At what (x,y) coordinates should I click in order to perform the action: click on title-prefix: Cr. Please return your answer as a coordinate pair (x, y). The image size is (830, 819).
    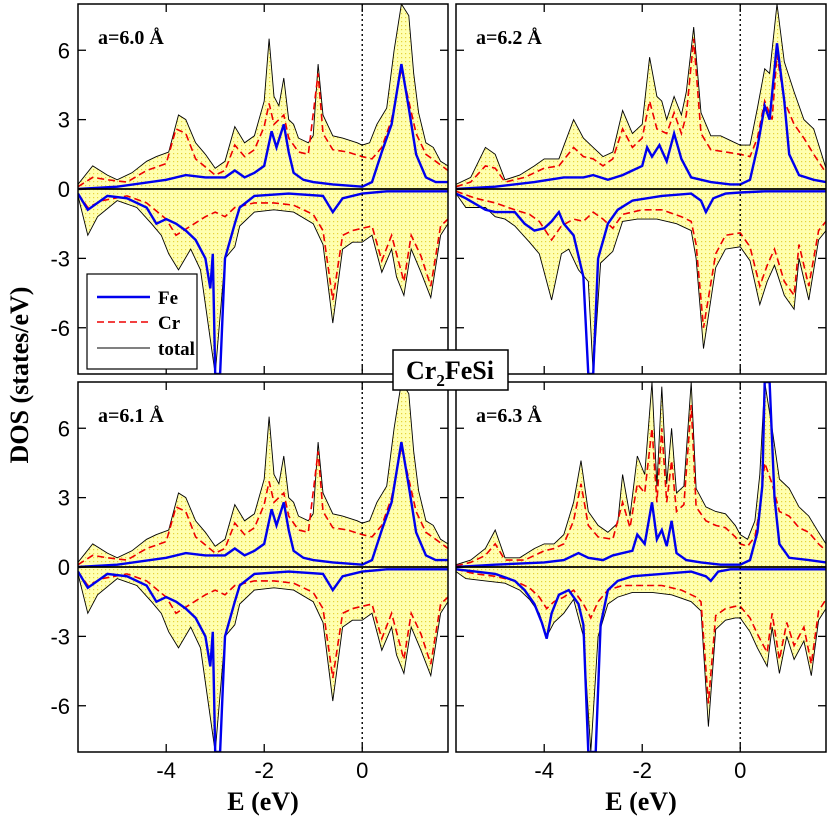
    Looking at the image, I should click on (421, 370).